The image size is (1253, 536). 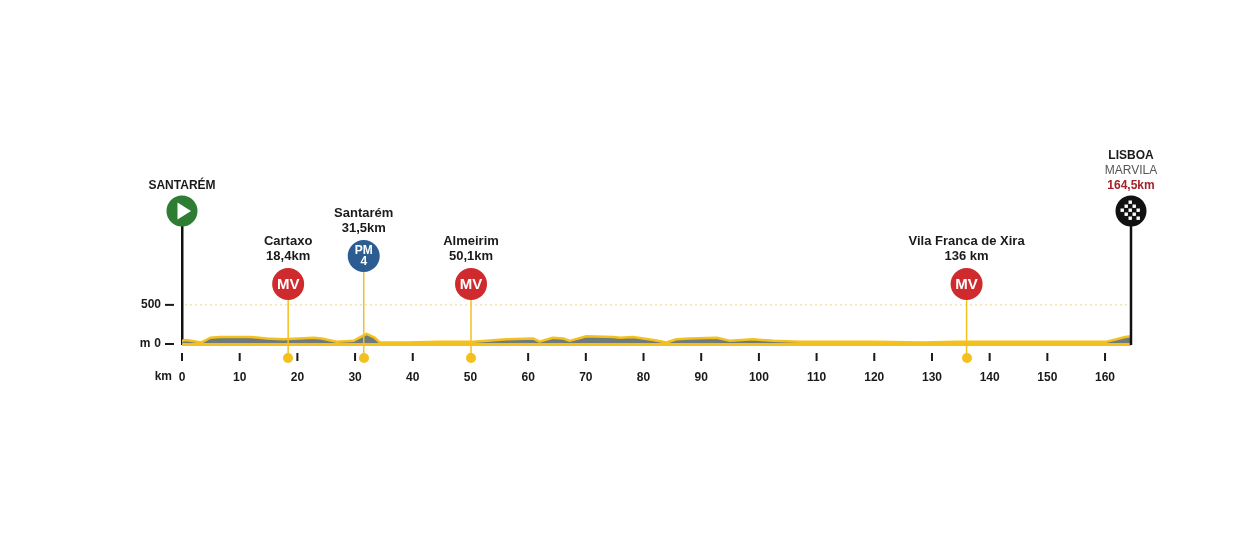 What do you see at coordinates (413, 376) in the screenshot?
I see `x-tick-label: 40` at bounding box center [413, 376].